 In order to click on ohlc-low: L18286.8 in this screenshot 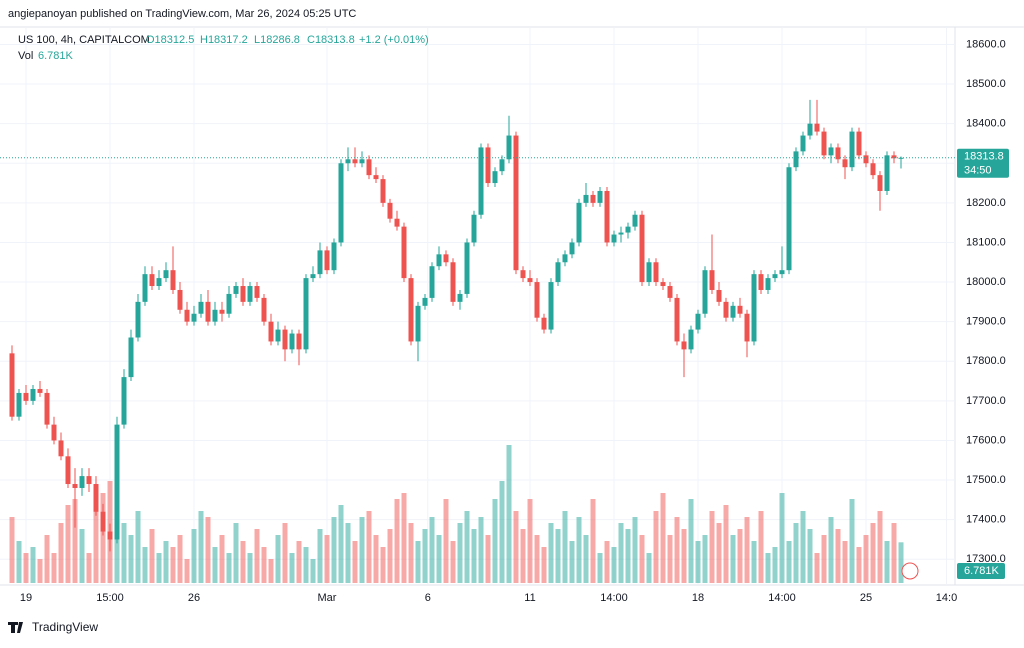, I will do `click(277, 40)`.